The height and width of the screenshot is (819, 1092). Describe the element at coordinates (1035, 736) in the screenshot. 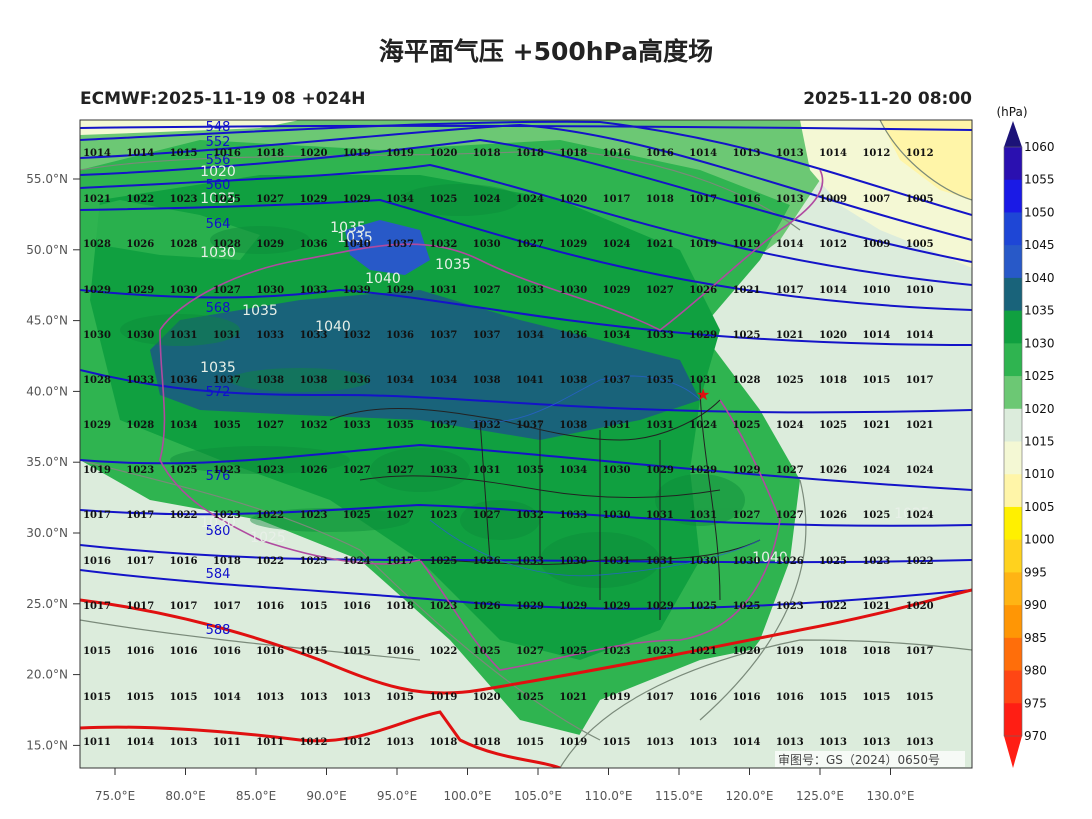

I see `colorbar-label: 970` at that location.